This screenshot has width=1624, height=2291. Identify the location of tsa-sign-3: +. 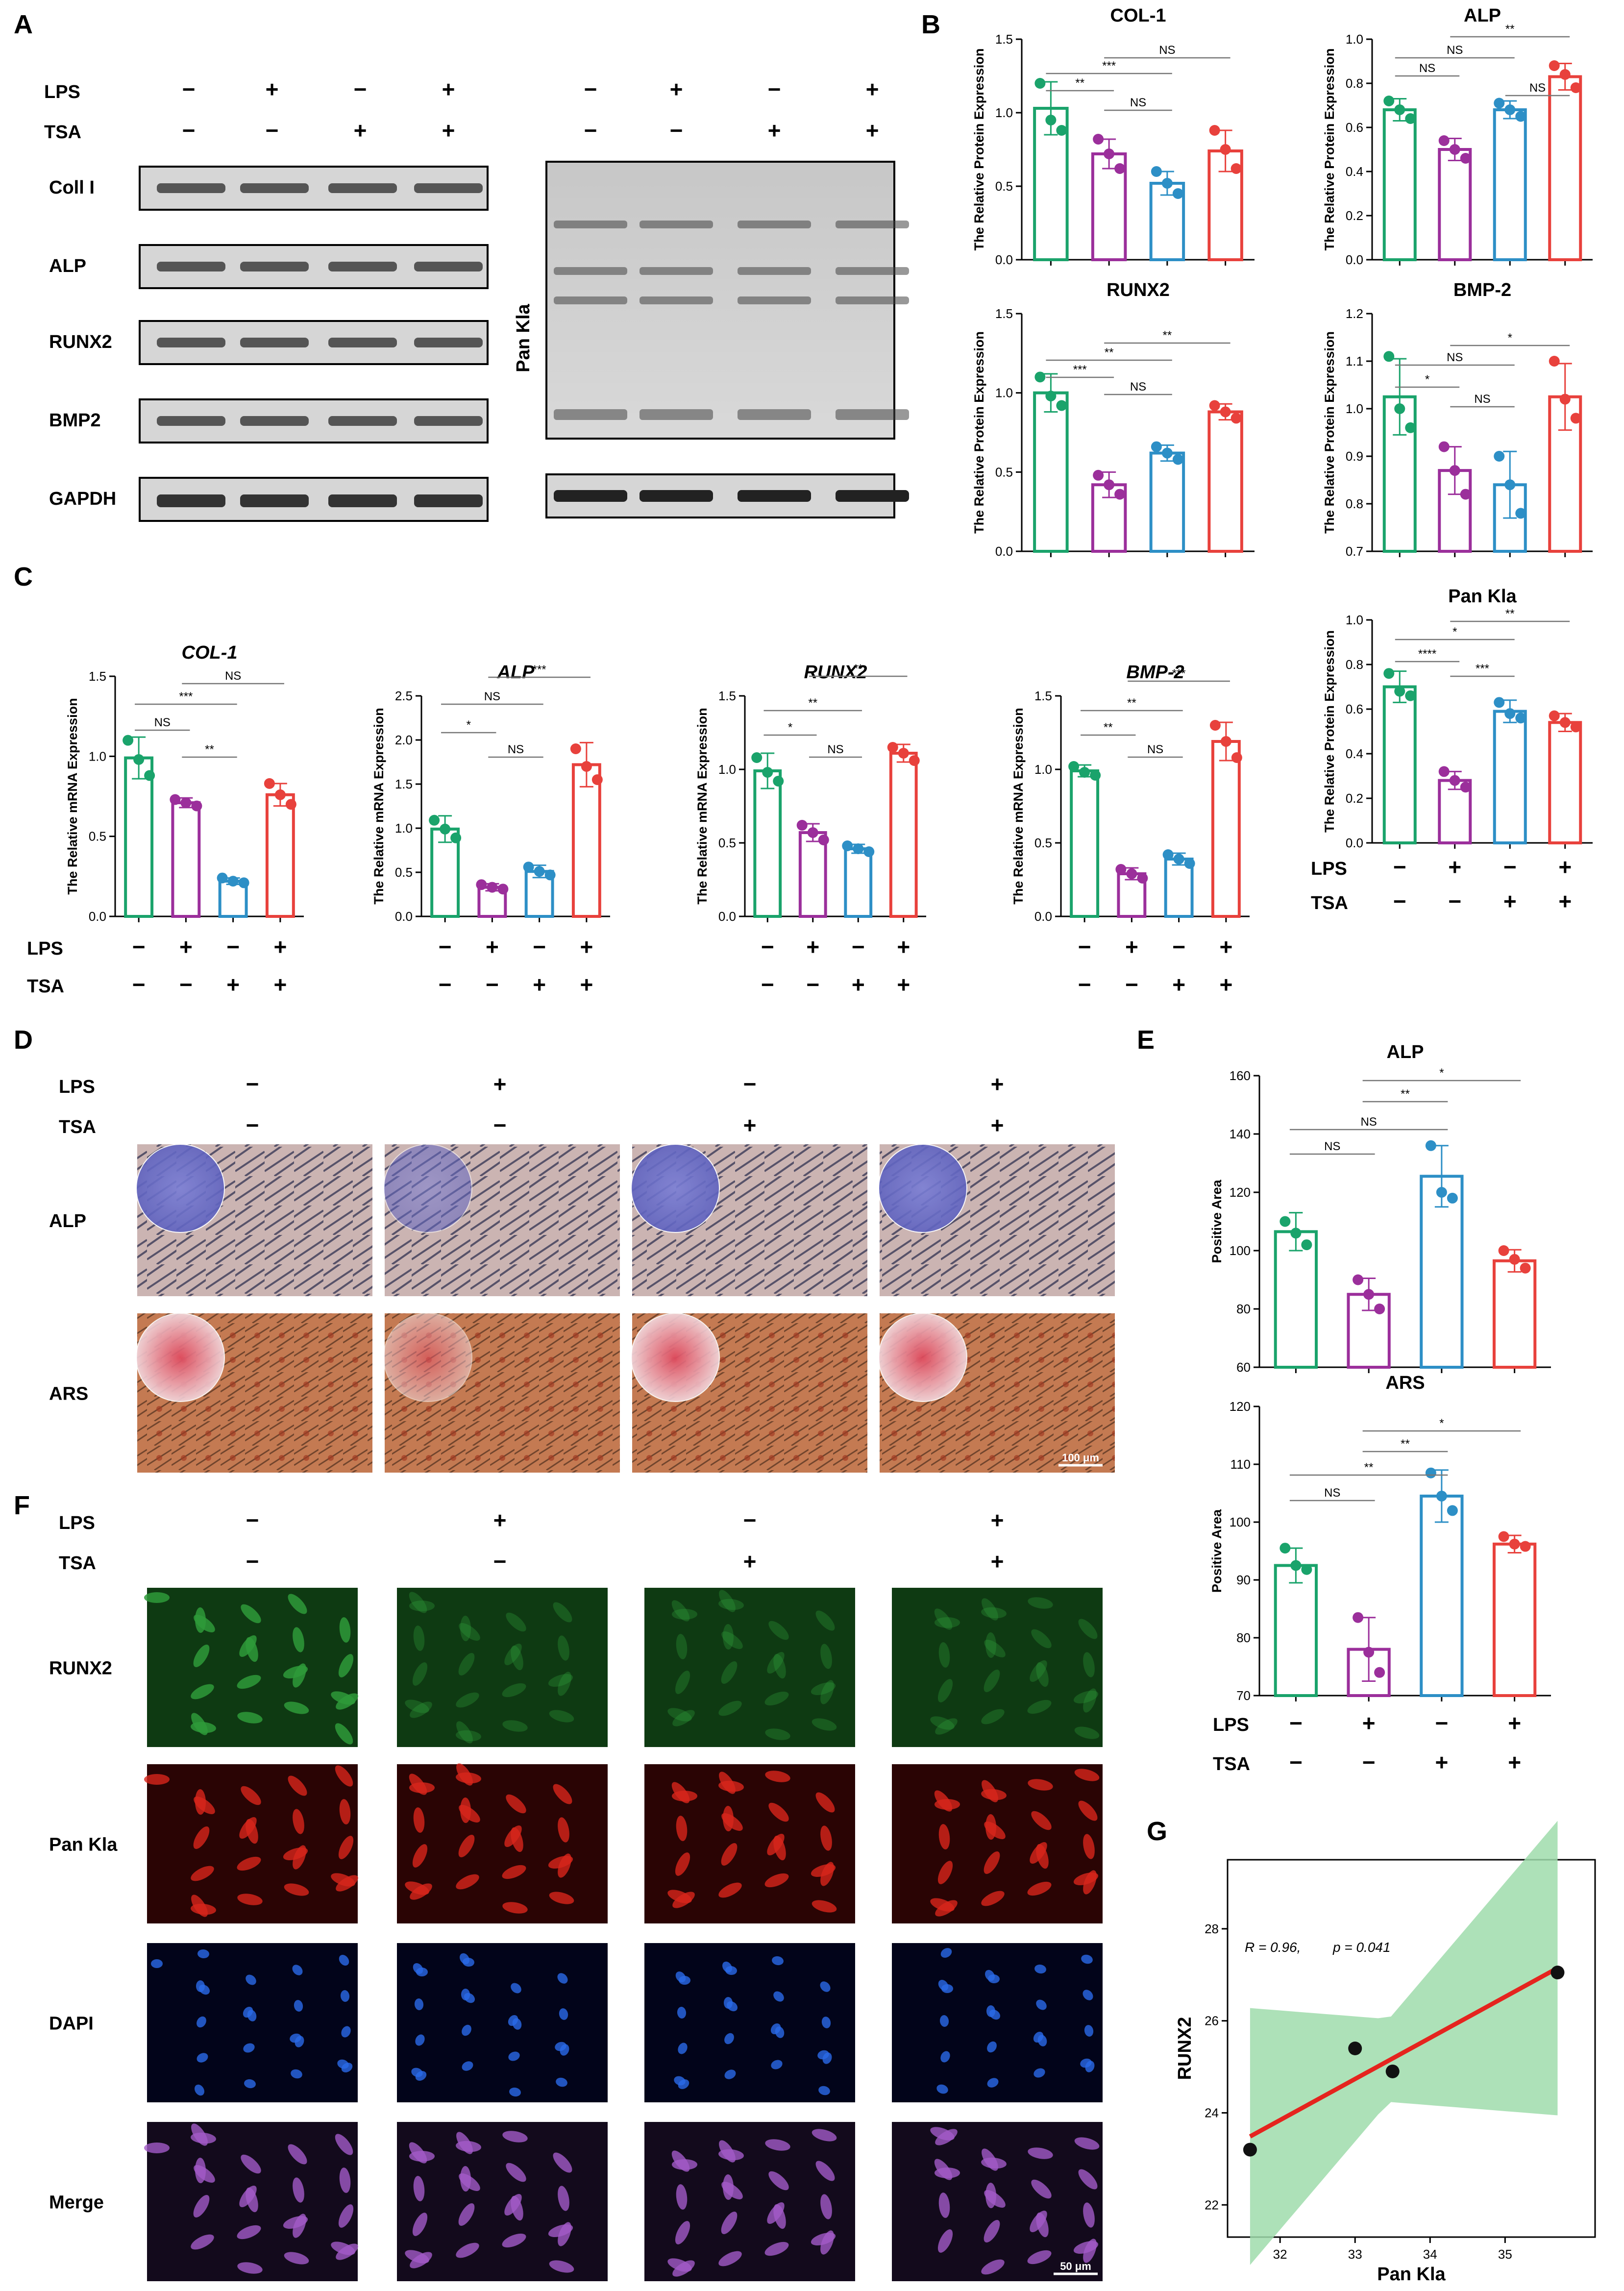
(1441, 1762).